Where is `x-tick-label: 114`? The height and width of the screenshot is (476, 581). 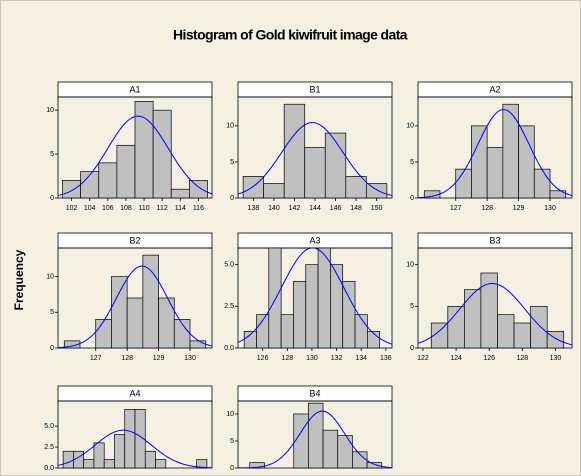 x-tick-label: 114 is located at coordinates (180, 208).